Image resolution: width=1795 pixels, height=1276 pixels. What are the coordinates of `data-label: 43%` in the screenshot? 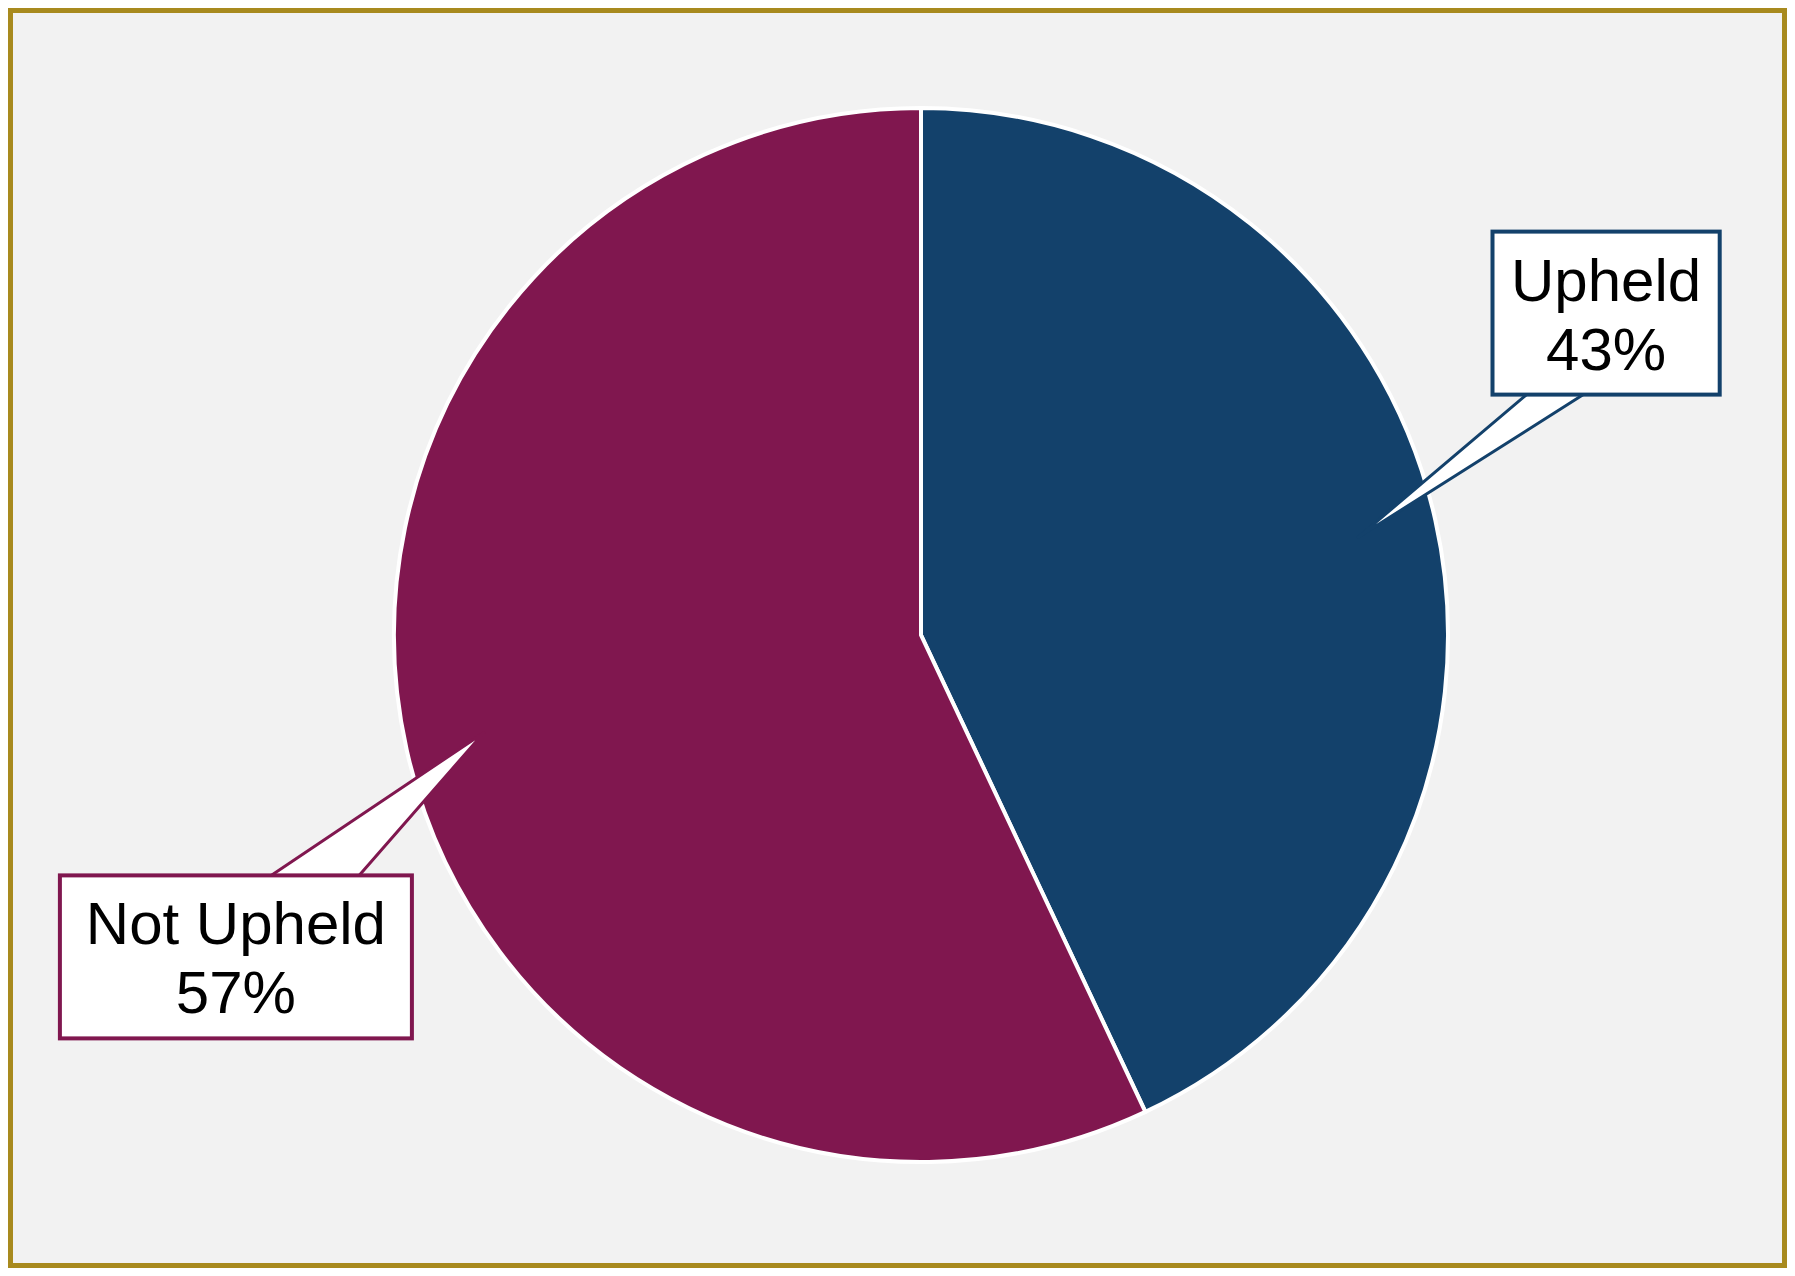 It's located at (1606, 349).